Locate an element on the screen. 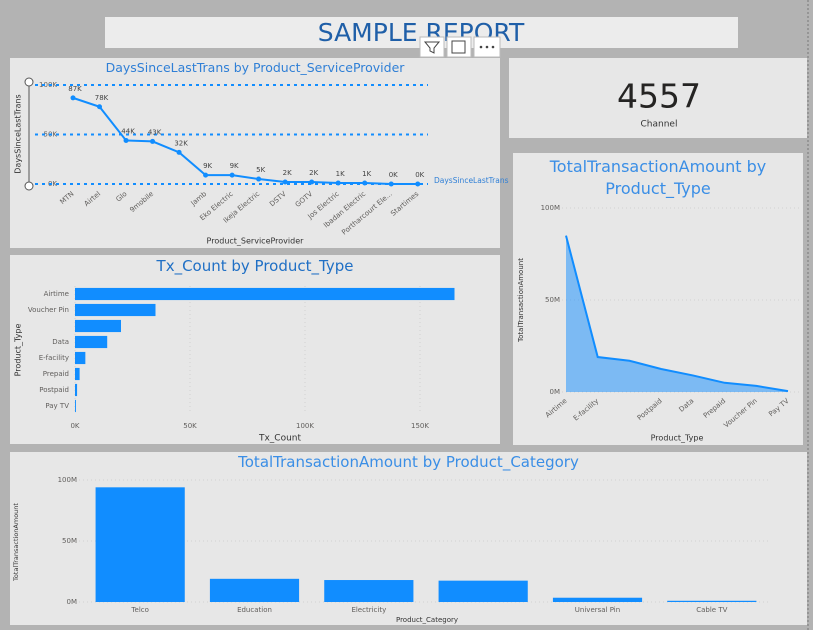 Image resolution: width=813 pixels, height=630 pixels. x-tick-label: Telco is located at coordinates (139, 610).